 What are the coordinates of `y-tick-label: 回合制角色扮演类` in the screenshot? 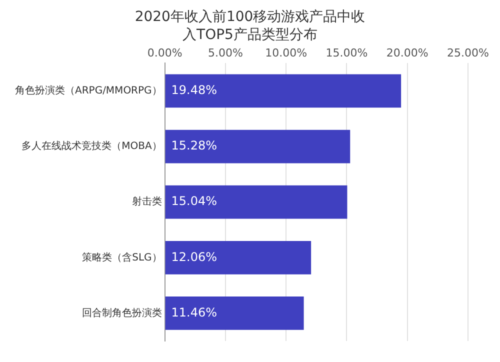 It's located at (122, 312).